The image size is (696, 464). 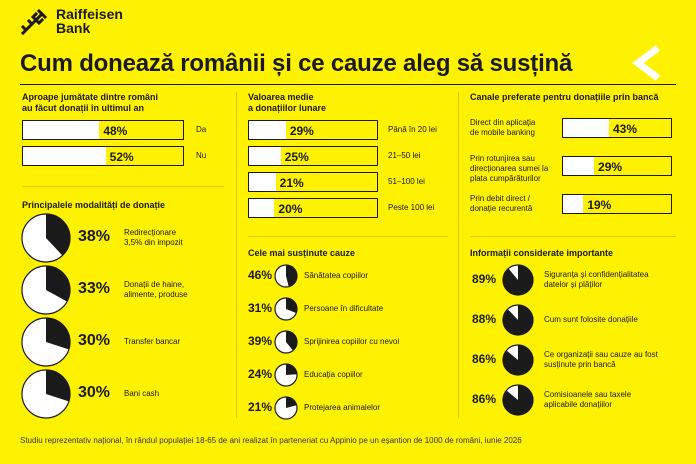 I want to click on s5-pct-2: 39%, so click(x=260, y=341).